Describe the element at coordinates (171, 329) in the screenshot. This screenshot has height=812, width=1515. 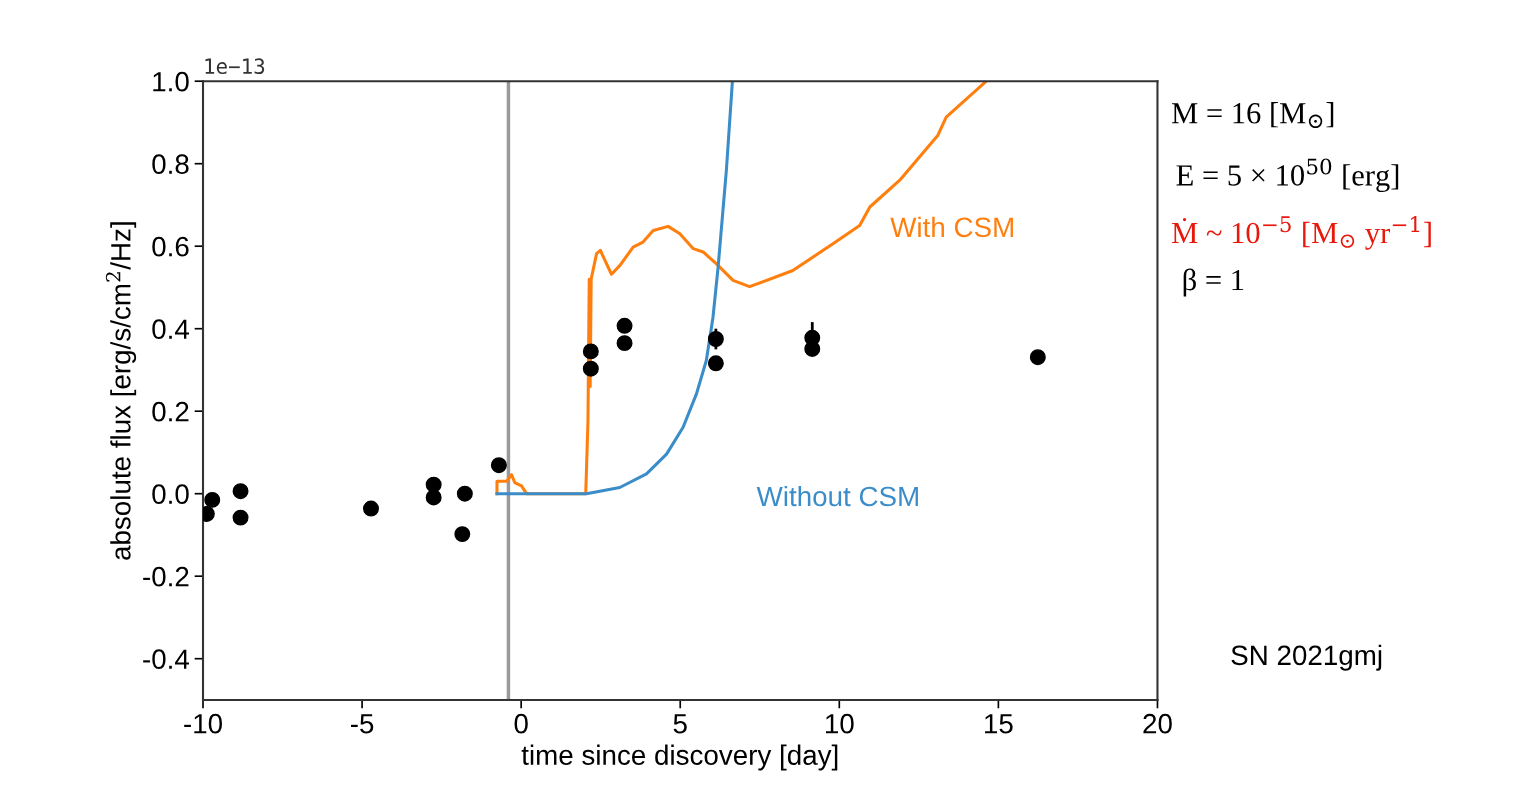
I see `y-tick-label: 0.4` at that location.